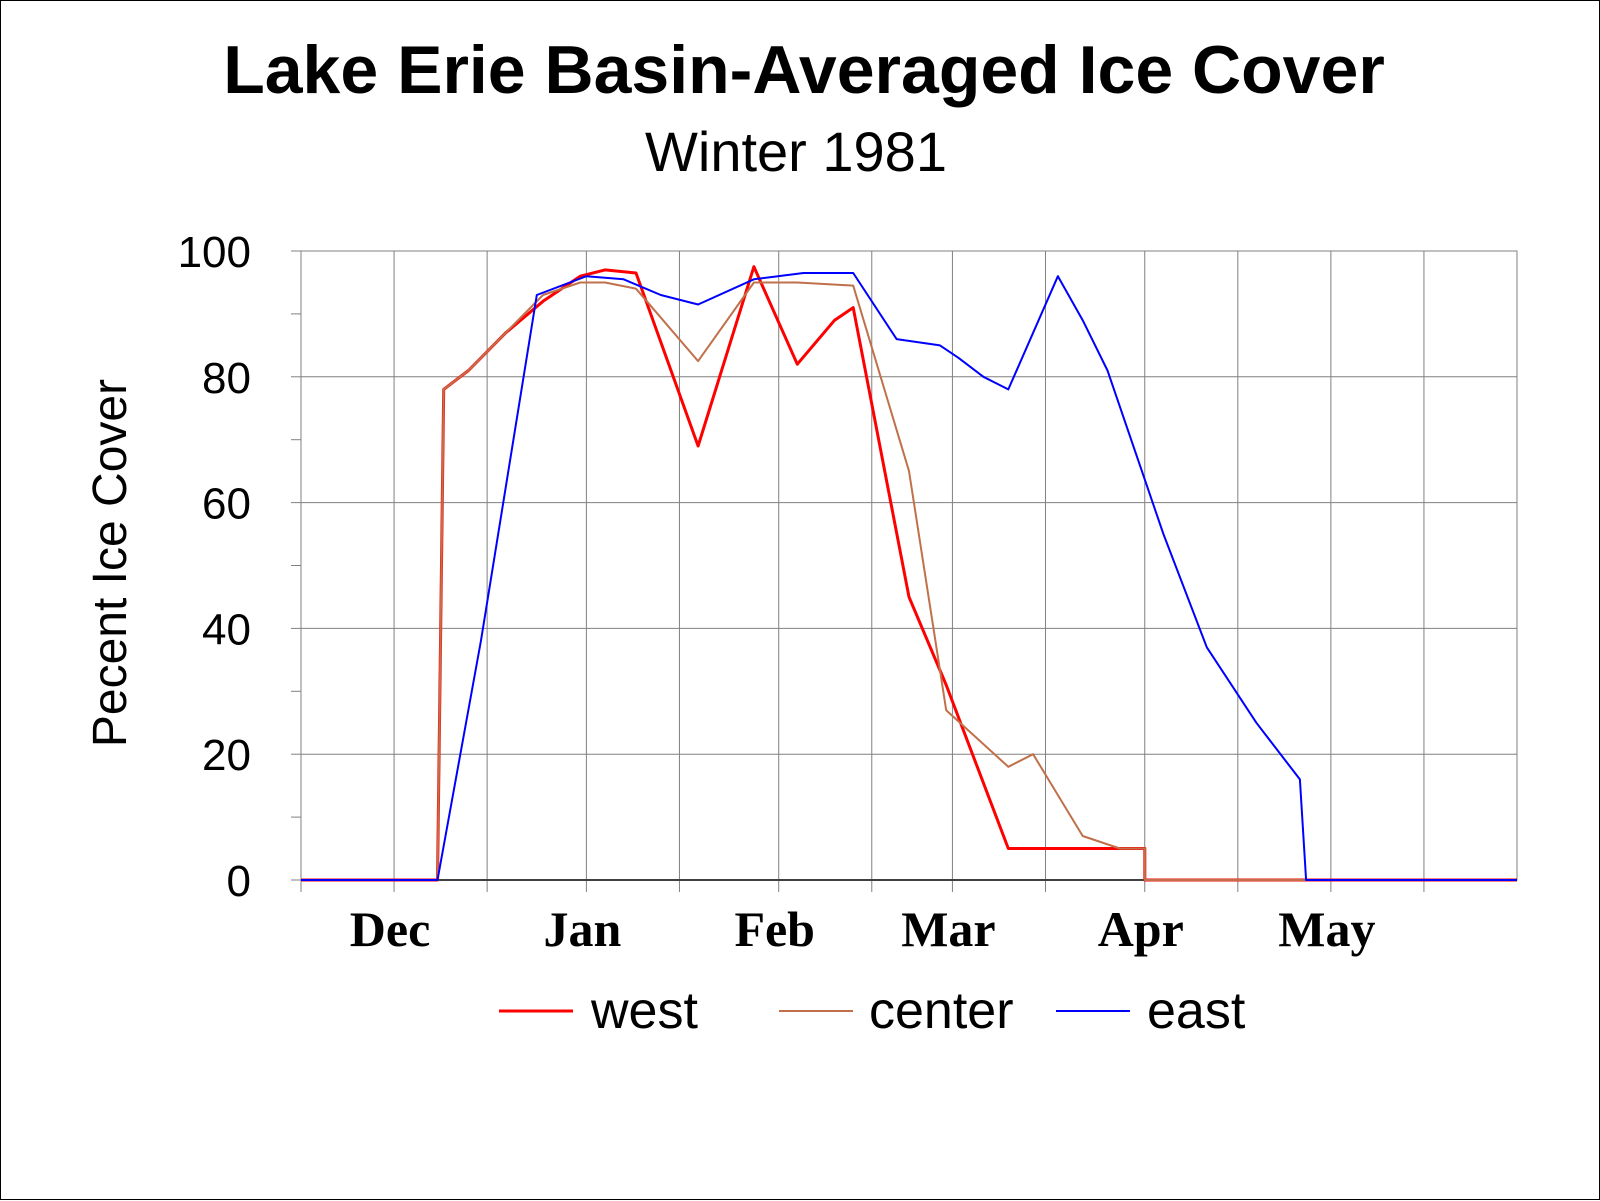 Image resolution: width=1600 pixels, height=1201 pixels. Describe the element at coordinates (644, 1011) in the screenshot. I see `legend-label-west: west` at that location.